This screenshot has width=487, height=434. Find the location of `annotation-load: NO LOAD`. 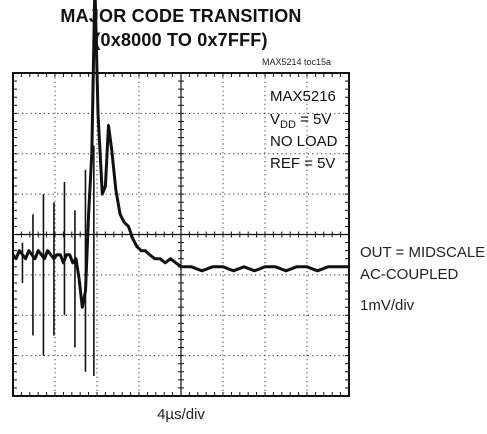

annotation-load: NO LOAD is located at coordinates (304, 141).